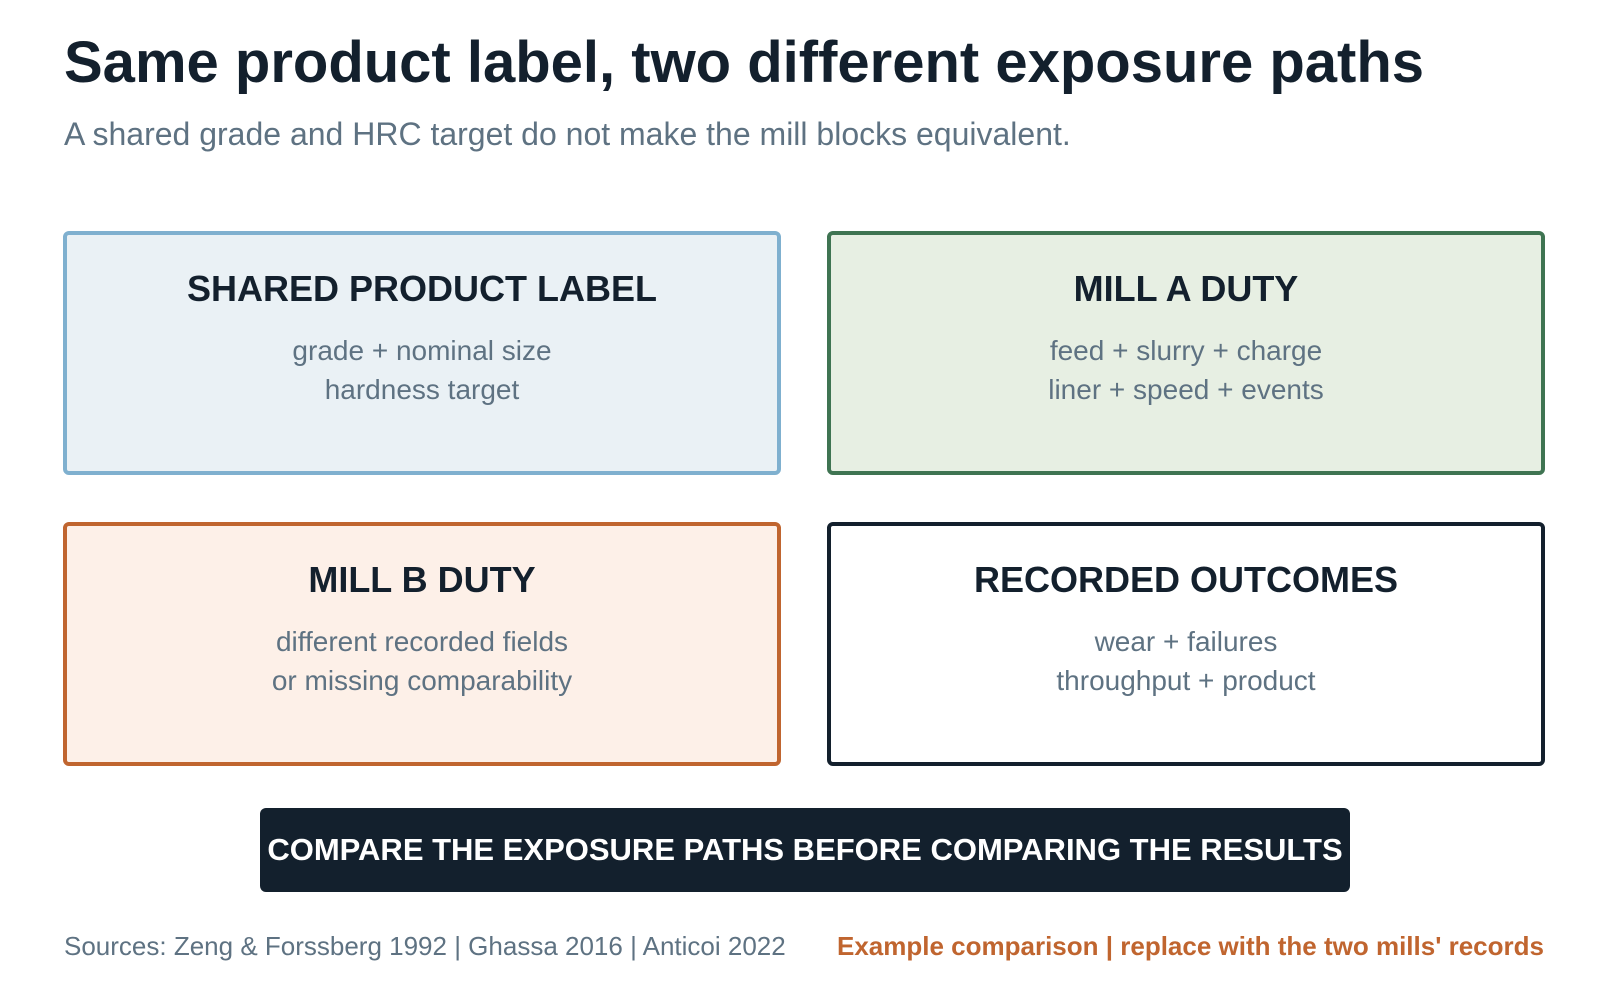 This screenshot has width=1600, height=1000. I want to click on mill-b-duty-title: MILL B DUTY, so click(422, 579).